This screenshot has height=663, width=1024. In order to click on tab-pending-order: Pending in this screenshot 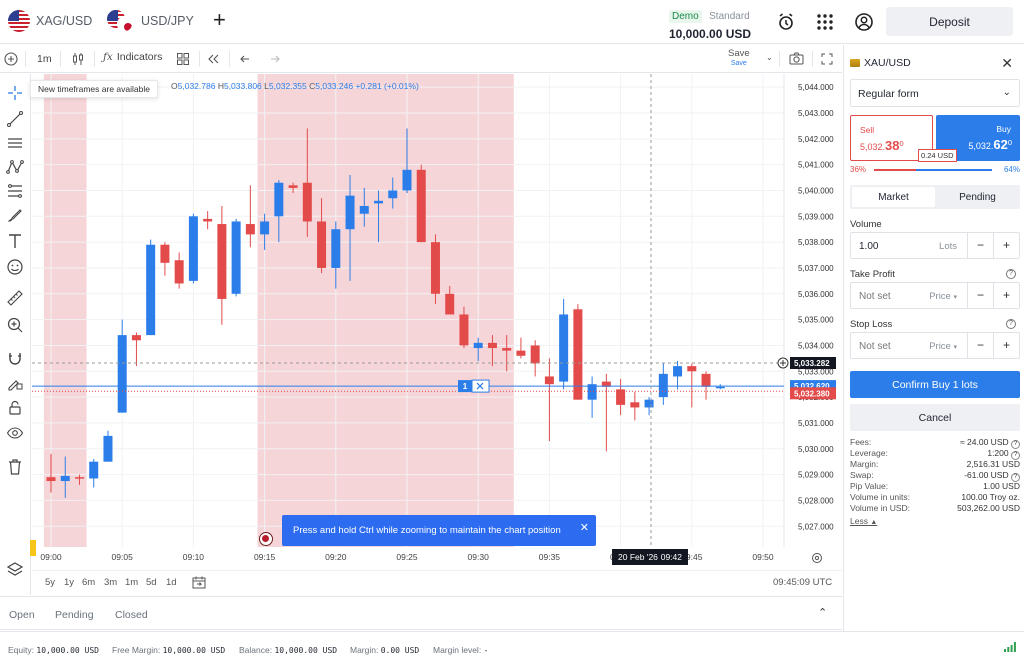, I will do `click(977, 197)`.